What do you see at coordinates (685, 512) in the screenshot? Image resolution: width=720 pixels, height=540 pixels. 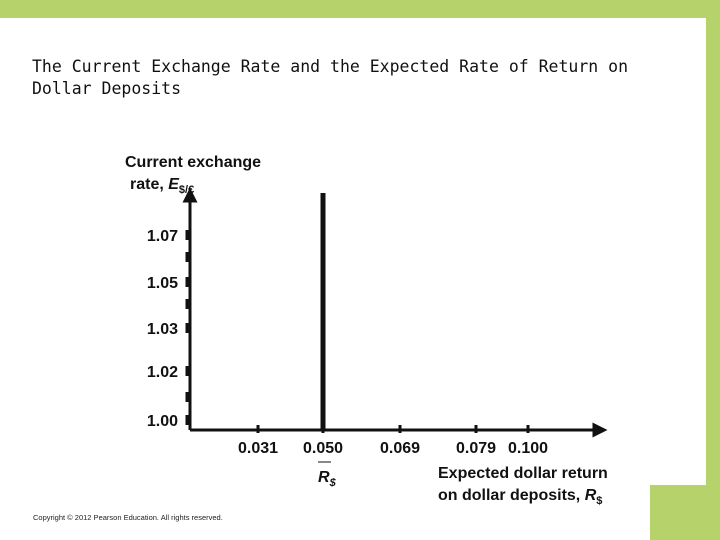 I see `frame-corner-block` at bounding box center [685, 512].